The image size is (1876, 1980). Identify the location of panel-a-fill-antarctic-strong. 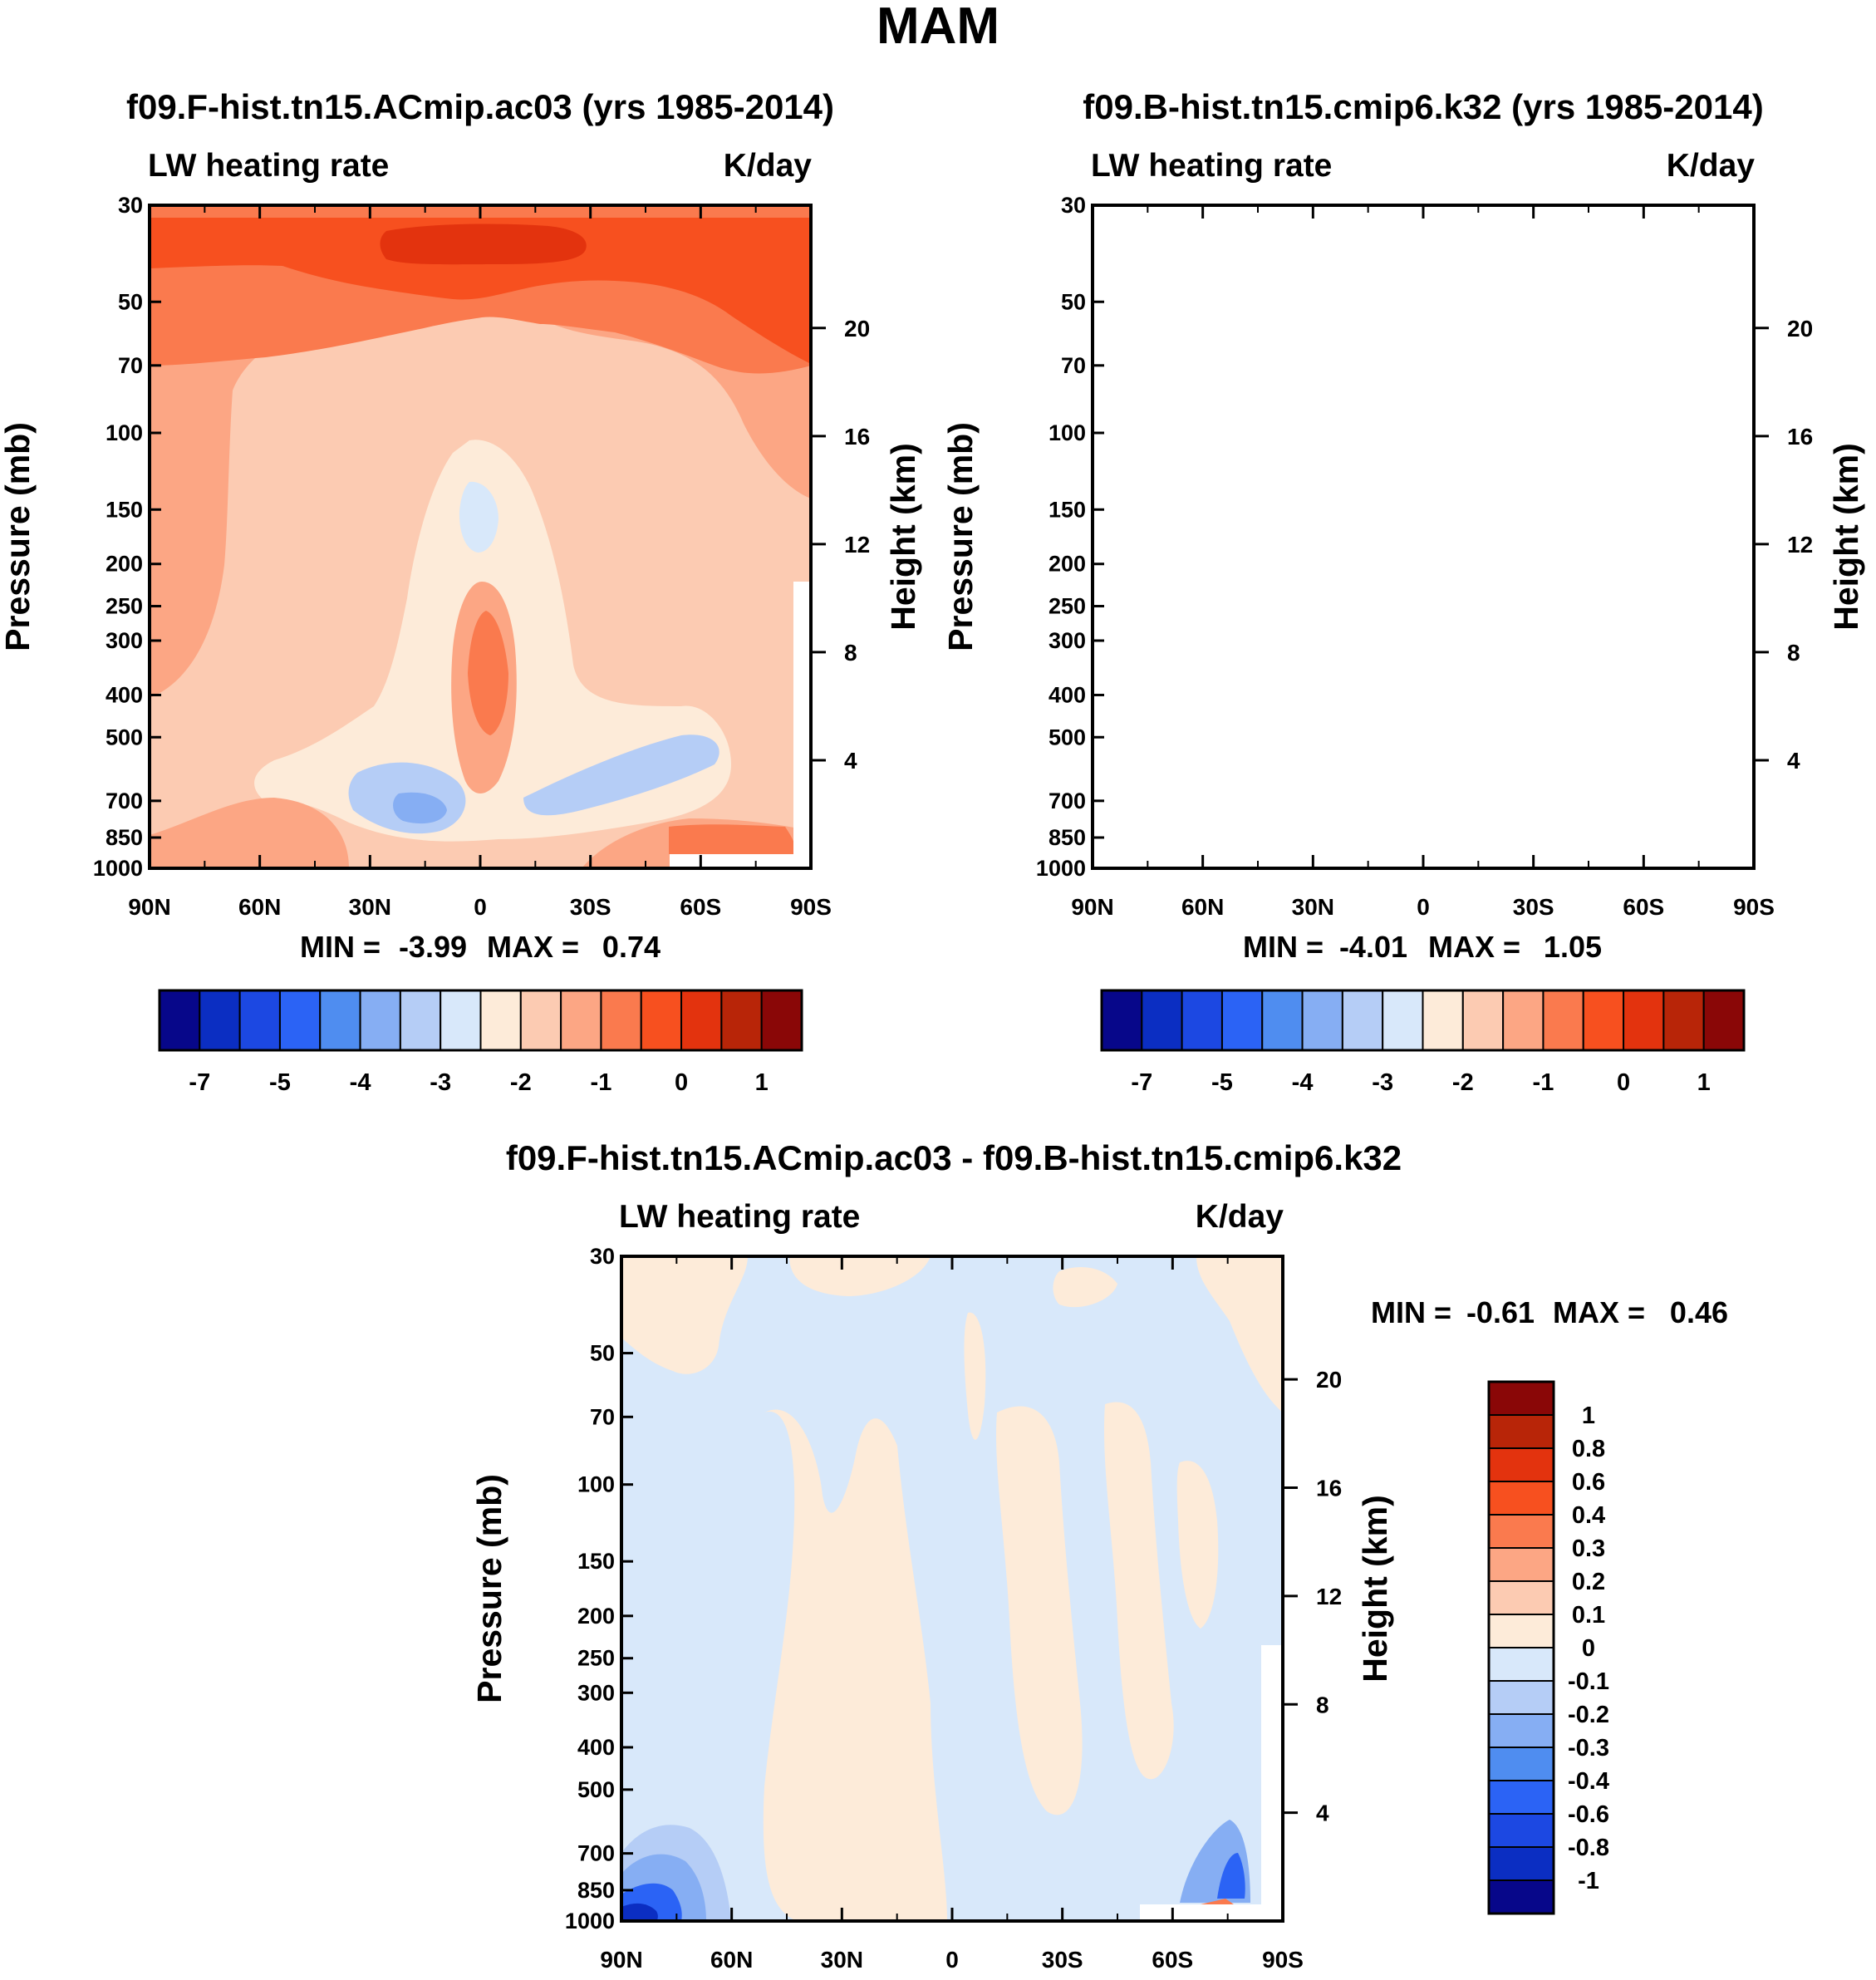
(732, 839).